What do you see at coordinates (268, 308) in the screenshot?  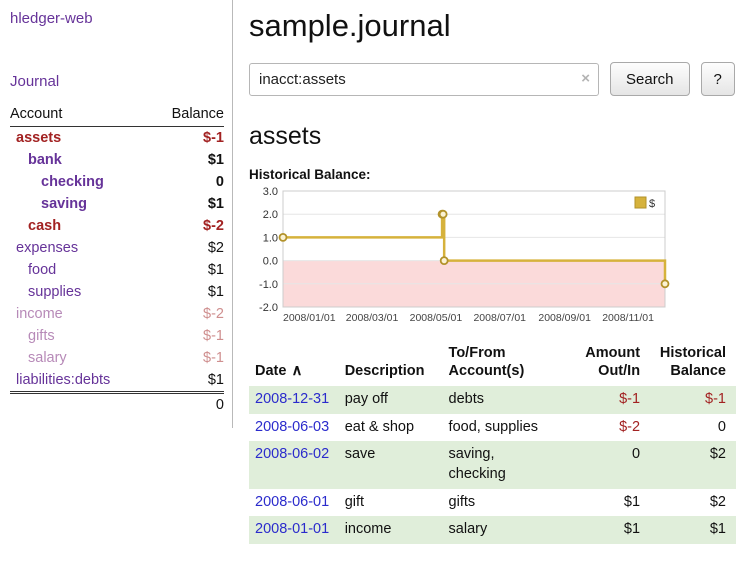 I see `svg-text: -2.0` at bounding box center [268, 308].